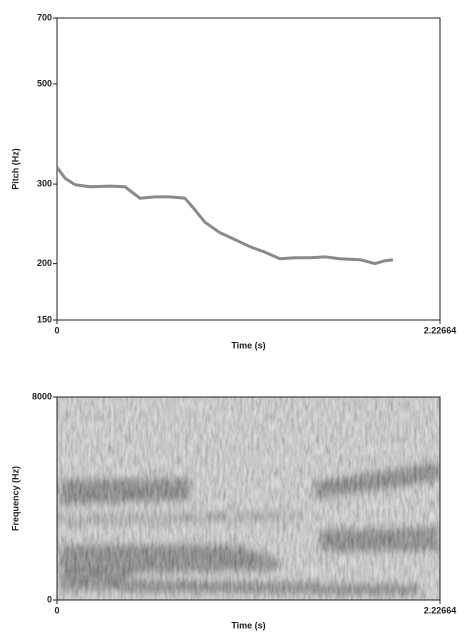  I want to click on y-tick-label: 700, so click(44, 17).